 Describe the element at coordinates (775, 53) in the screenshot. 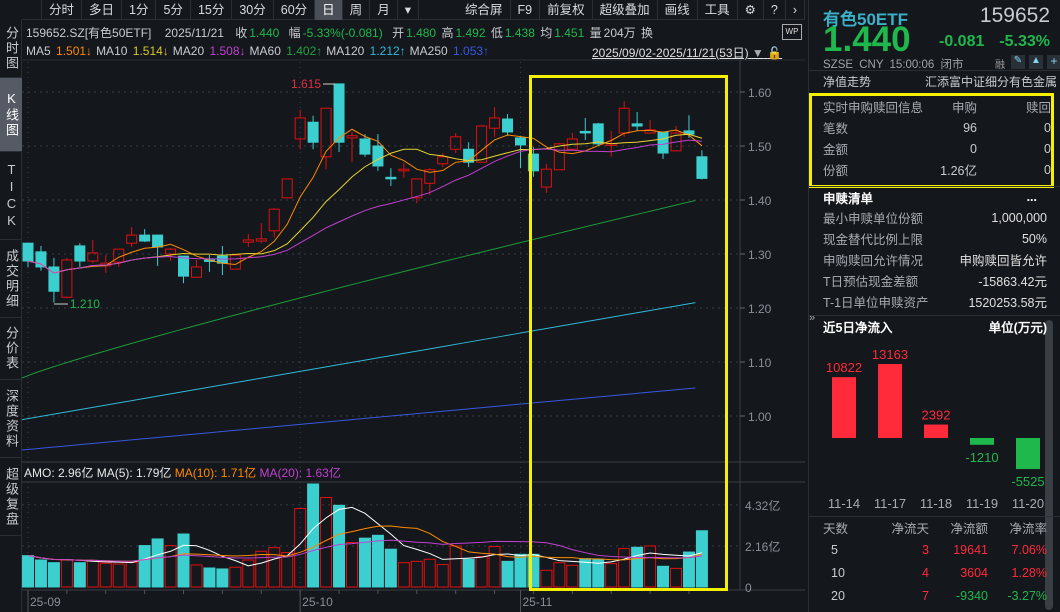

I see `lock-icon: 🔓` at that location.